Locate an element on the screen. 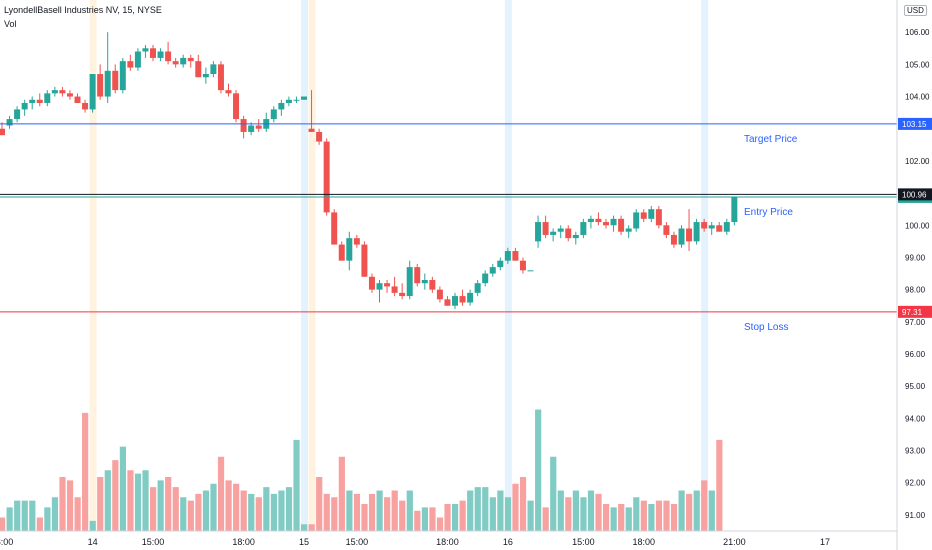  y-tick-label: 97.00 is located at coordinates (915, 322).